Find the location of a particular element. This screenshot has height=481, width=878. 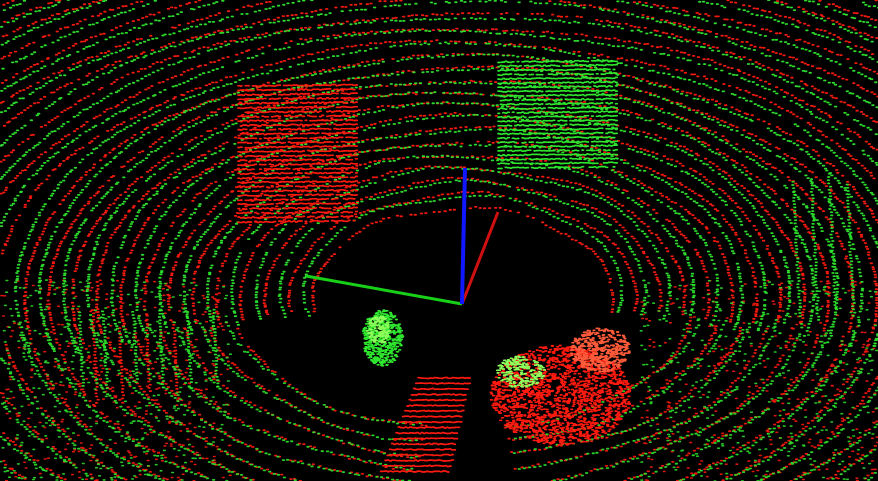

y-axis is located at coordinates (384, 290).